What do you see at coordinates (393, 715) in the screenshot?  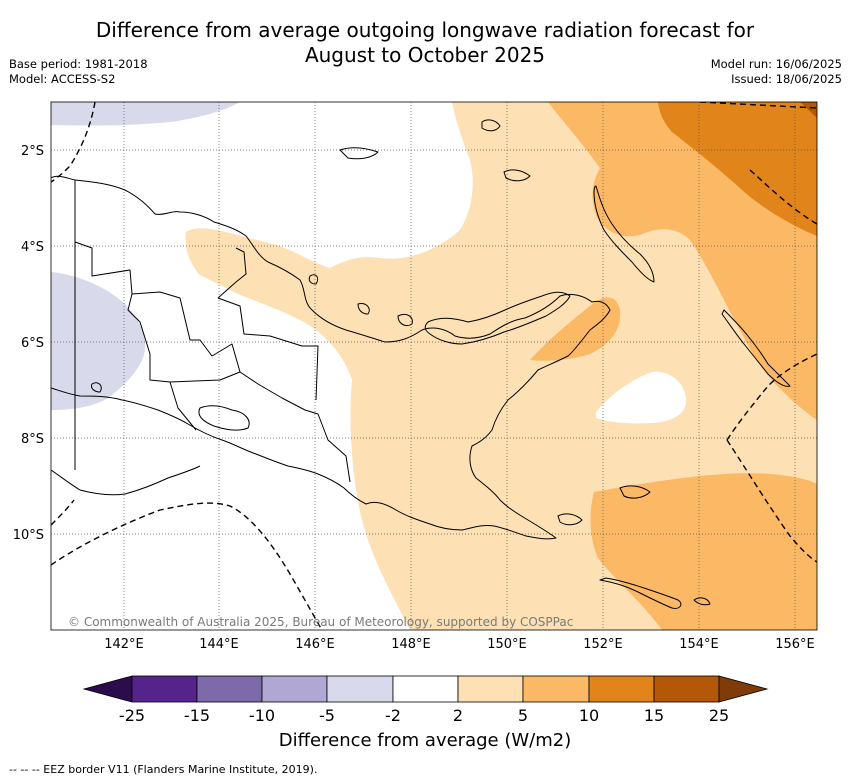 I see `colorbar-tick-label: -2` at bounding box center [393, 715].